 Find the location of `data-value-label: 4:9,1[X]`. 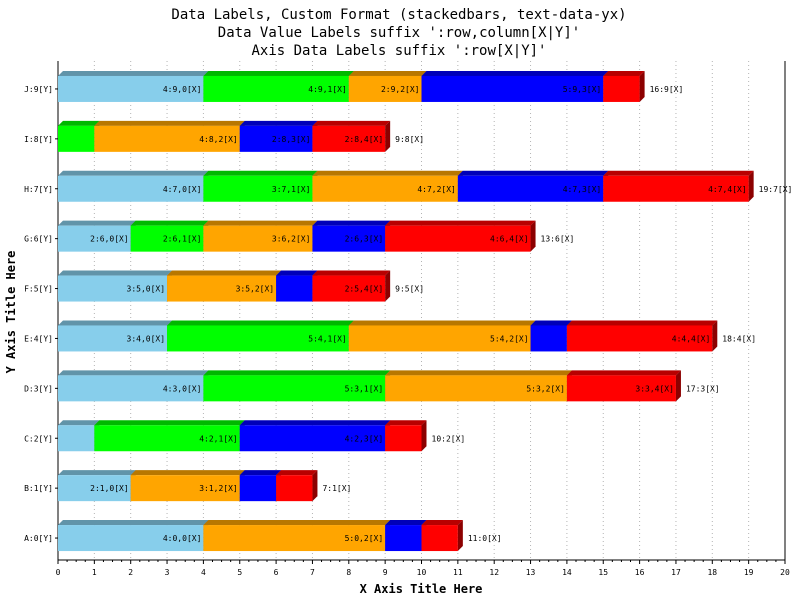

data-value-label: 4:9,1[X] is located at coordinates (327, 89).